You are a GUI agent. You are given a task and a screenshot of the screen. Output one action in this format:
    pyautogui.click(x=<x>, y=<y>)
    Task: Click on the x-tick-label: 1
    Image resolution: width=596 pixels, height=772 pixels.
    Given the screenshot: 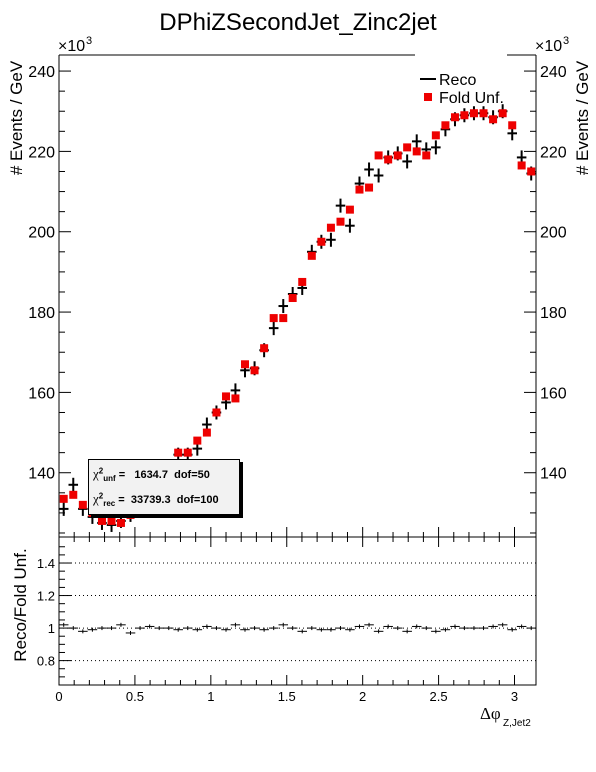 What is the action you would take?
    pyautogui.click(x=210, y=696)
    